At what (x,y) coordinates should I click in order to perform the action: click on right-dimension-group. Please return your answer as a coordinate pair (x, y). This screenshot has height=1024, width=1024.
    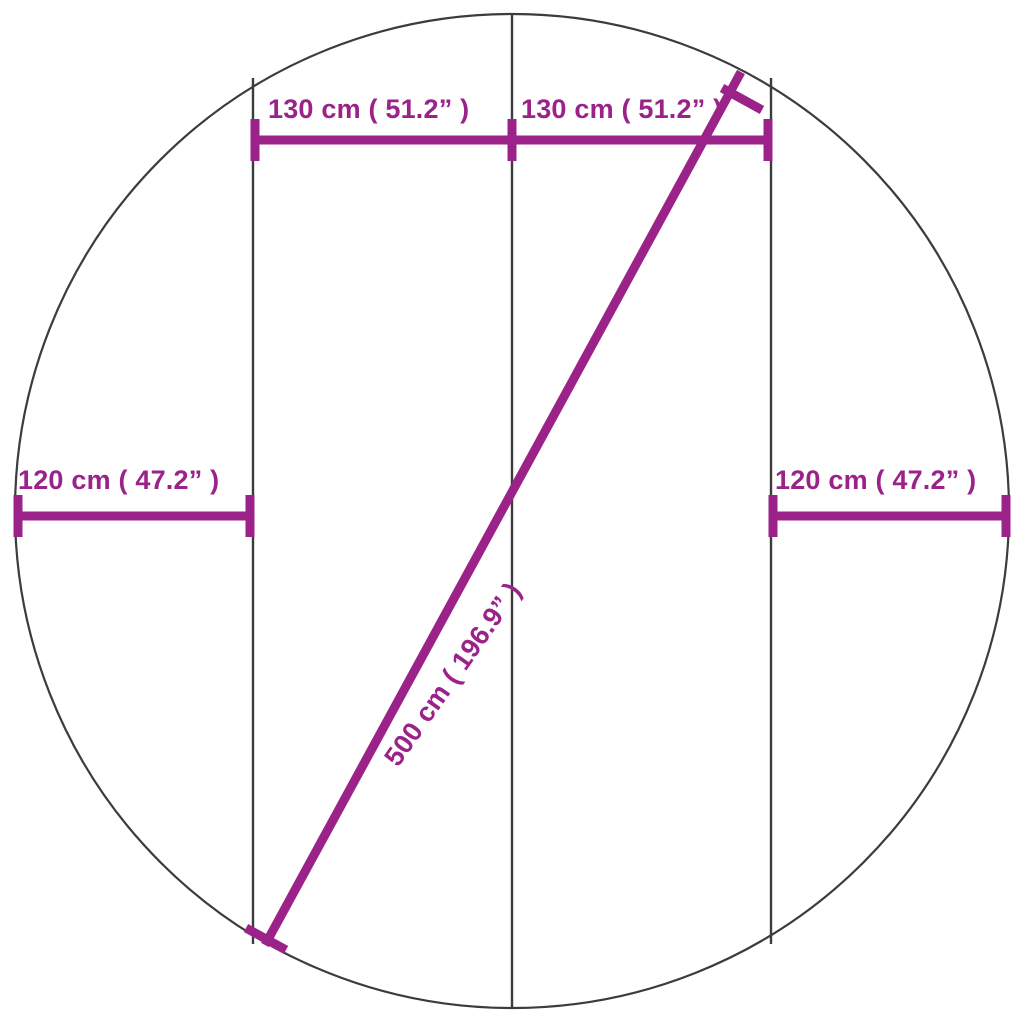
    Looking at the image, I should click on (889, 516).